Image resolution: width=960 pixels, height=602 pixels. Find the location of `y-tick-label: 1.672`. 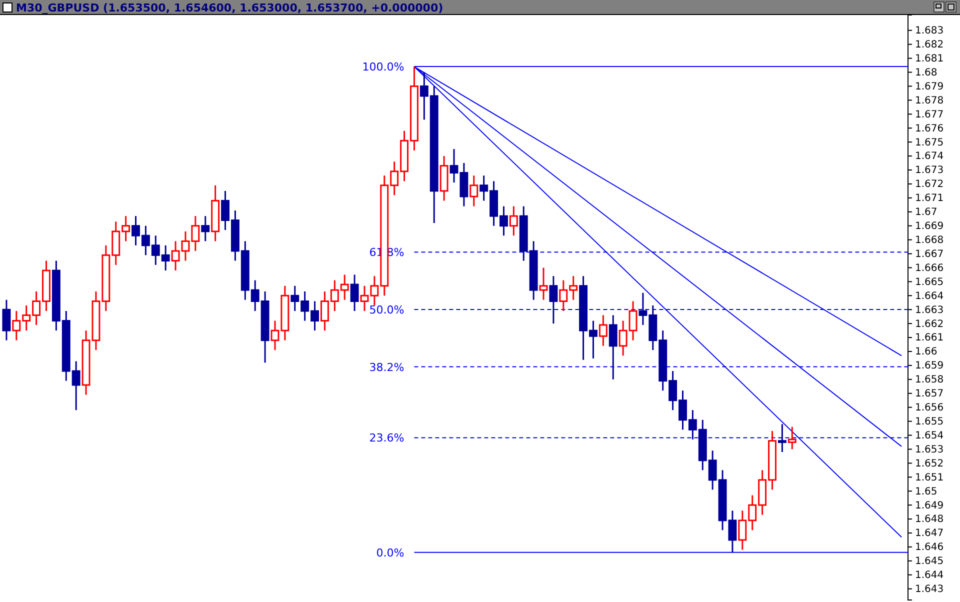

y-tick-label: 1.672 is located at coordinates (929, 184).